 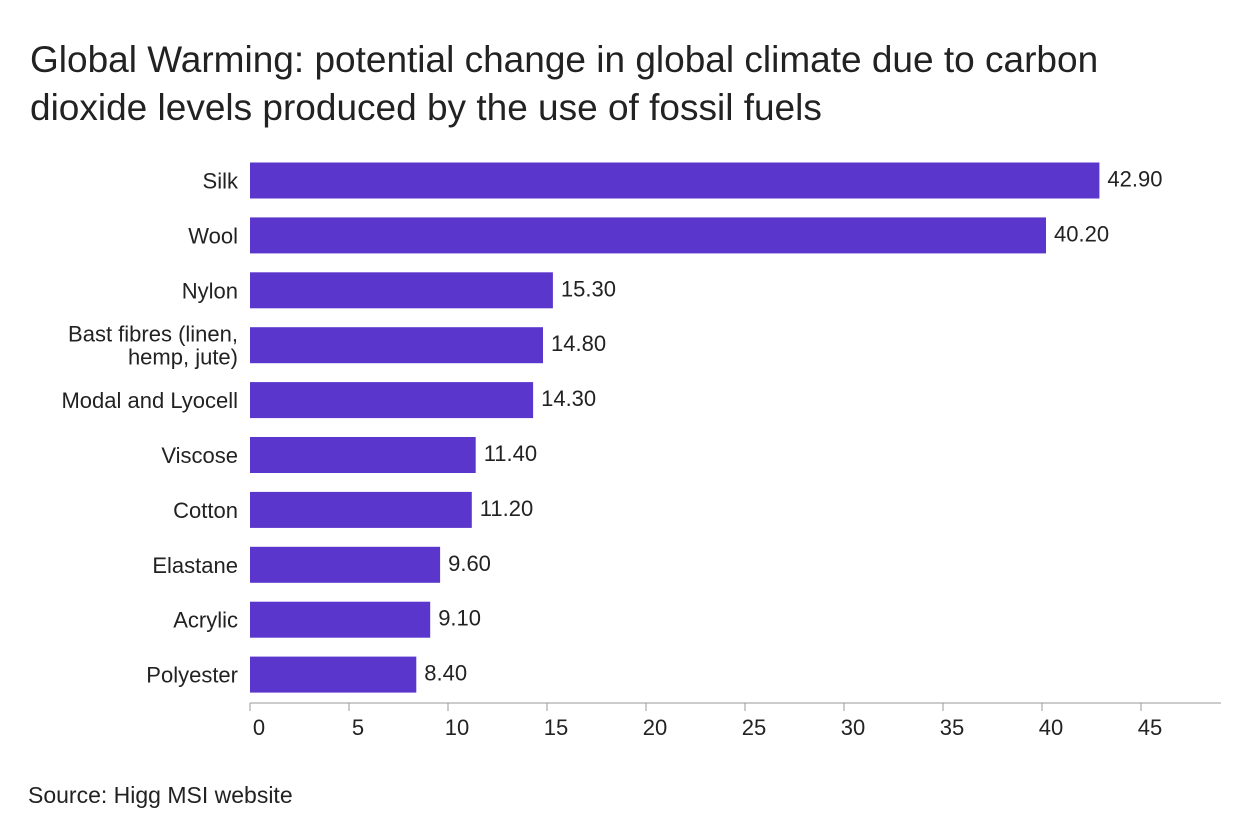 I want to click on value-label: 9.60, so click(x=469, y=563).